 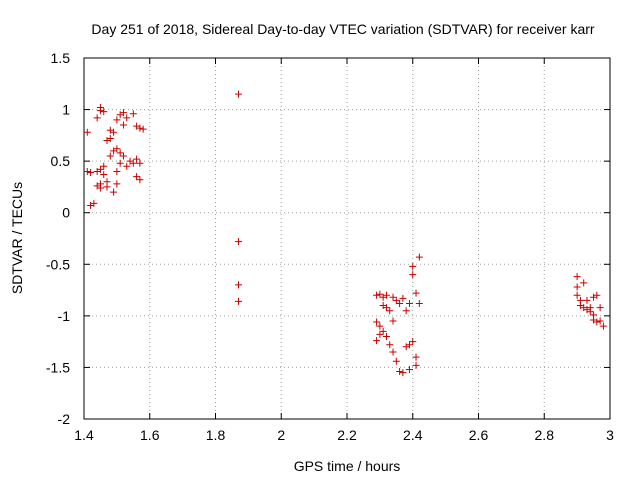 What do you see at coordinates (58, 264) in the screenshot?
I see `y-tick-label: -0.5` at bounding box center [58, 264].